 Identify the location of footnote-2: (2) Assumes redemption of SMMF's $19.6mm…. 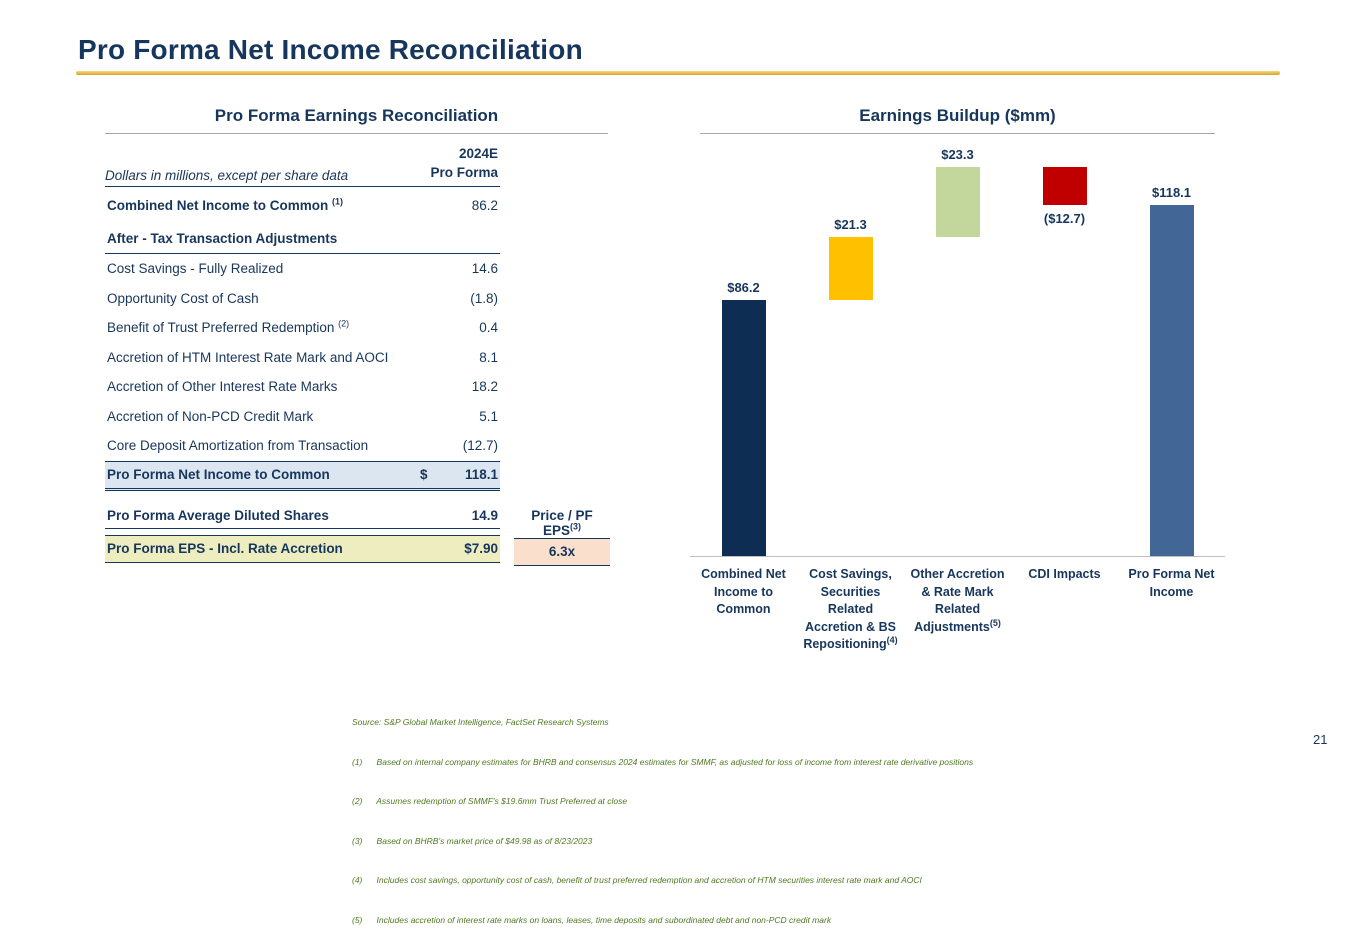
(490, 801).